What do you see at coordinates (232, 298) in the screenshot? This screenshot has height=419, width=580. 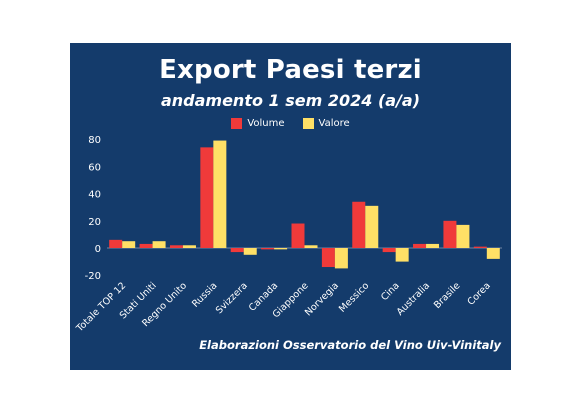 I see `x-tick-label: Svizzera` at bounding box center [232, 298].